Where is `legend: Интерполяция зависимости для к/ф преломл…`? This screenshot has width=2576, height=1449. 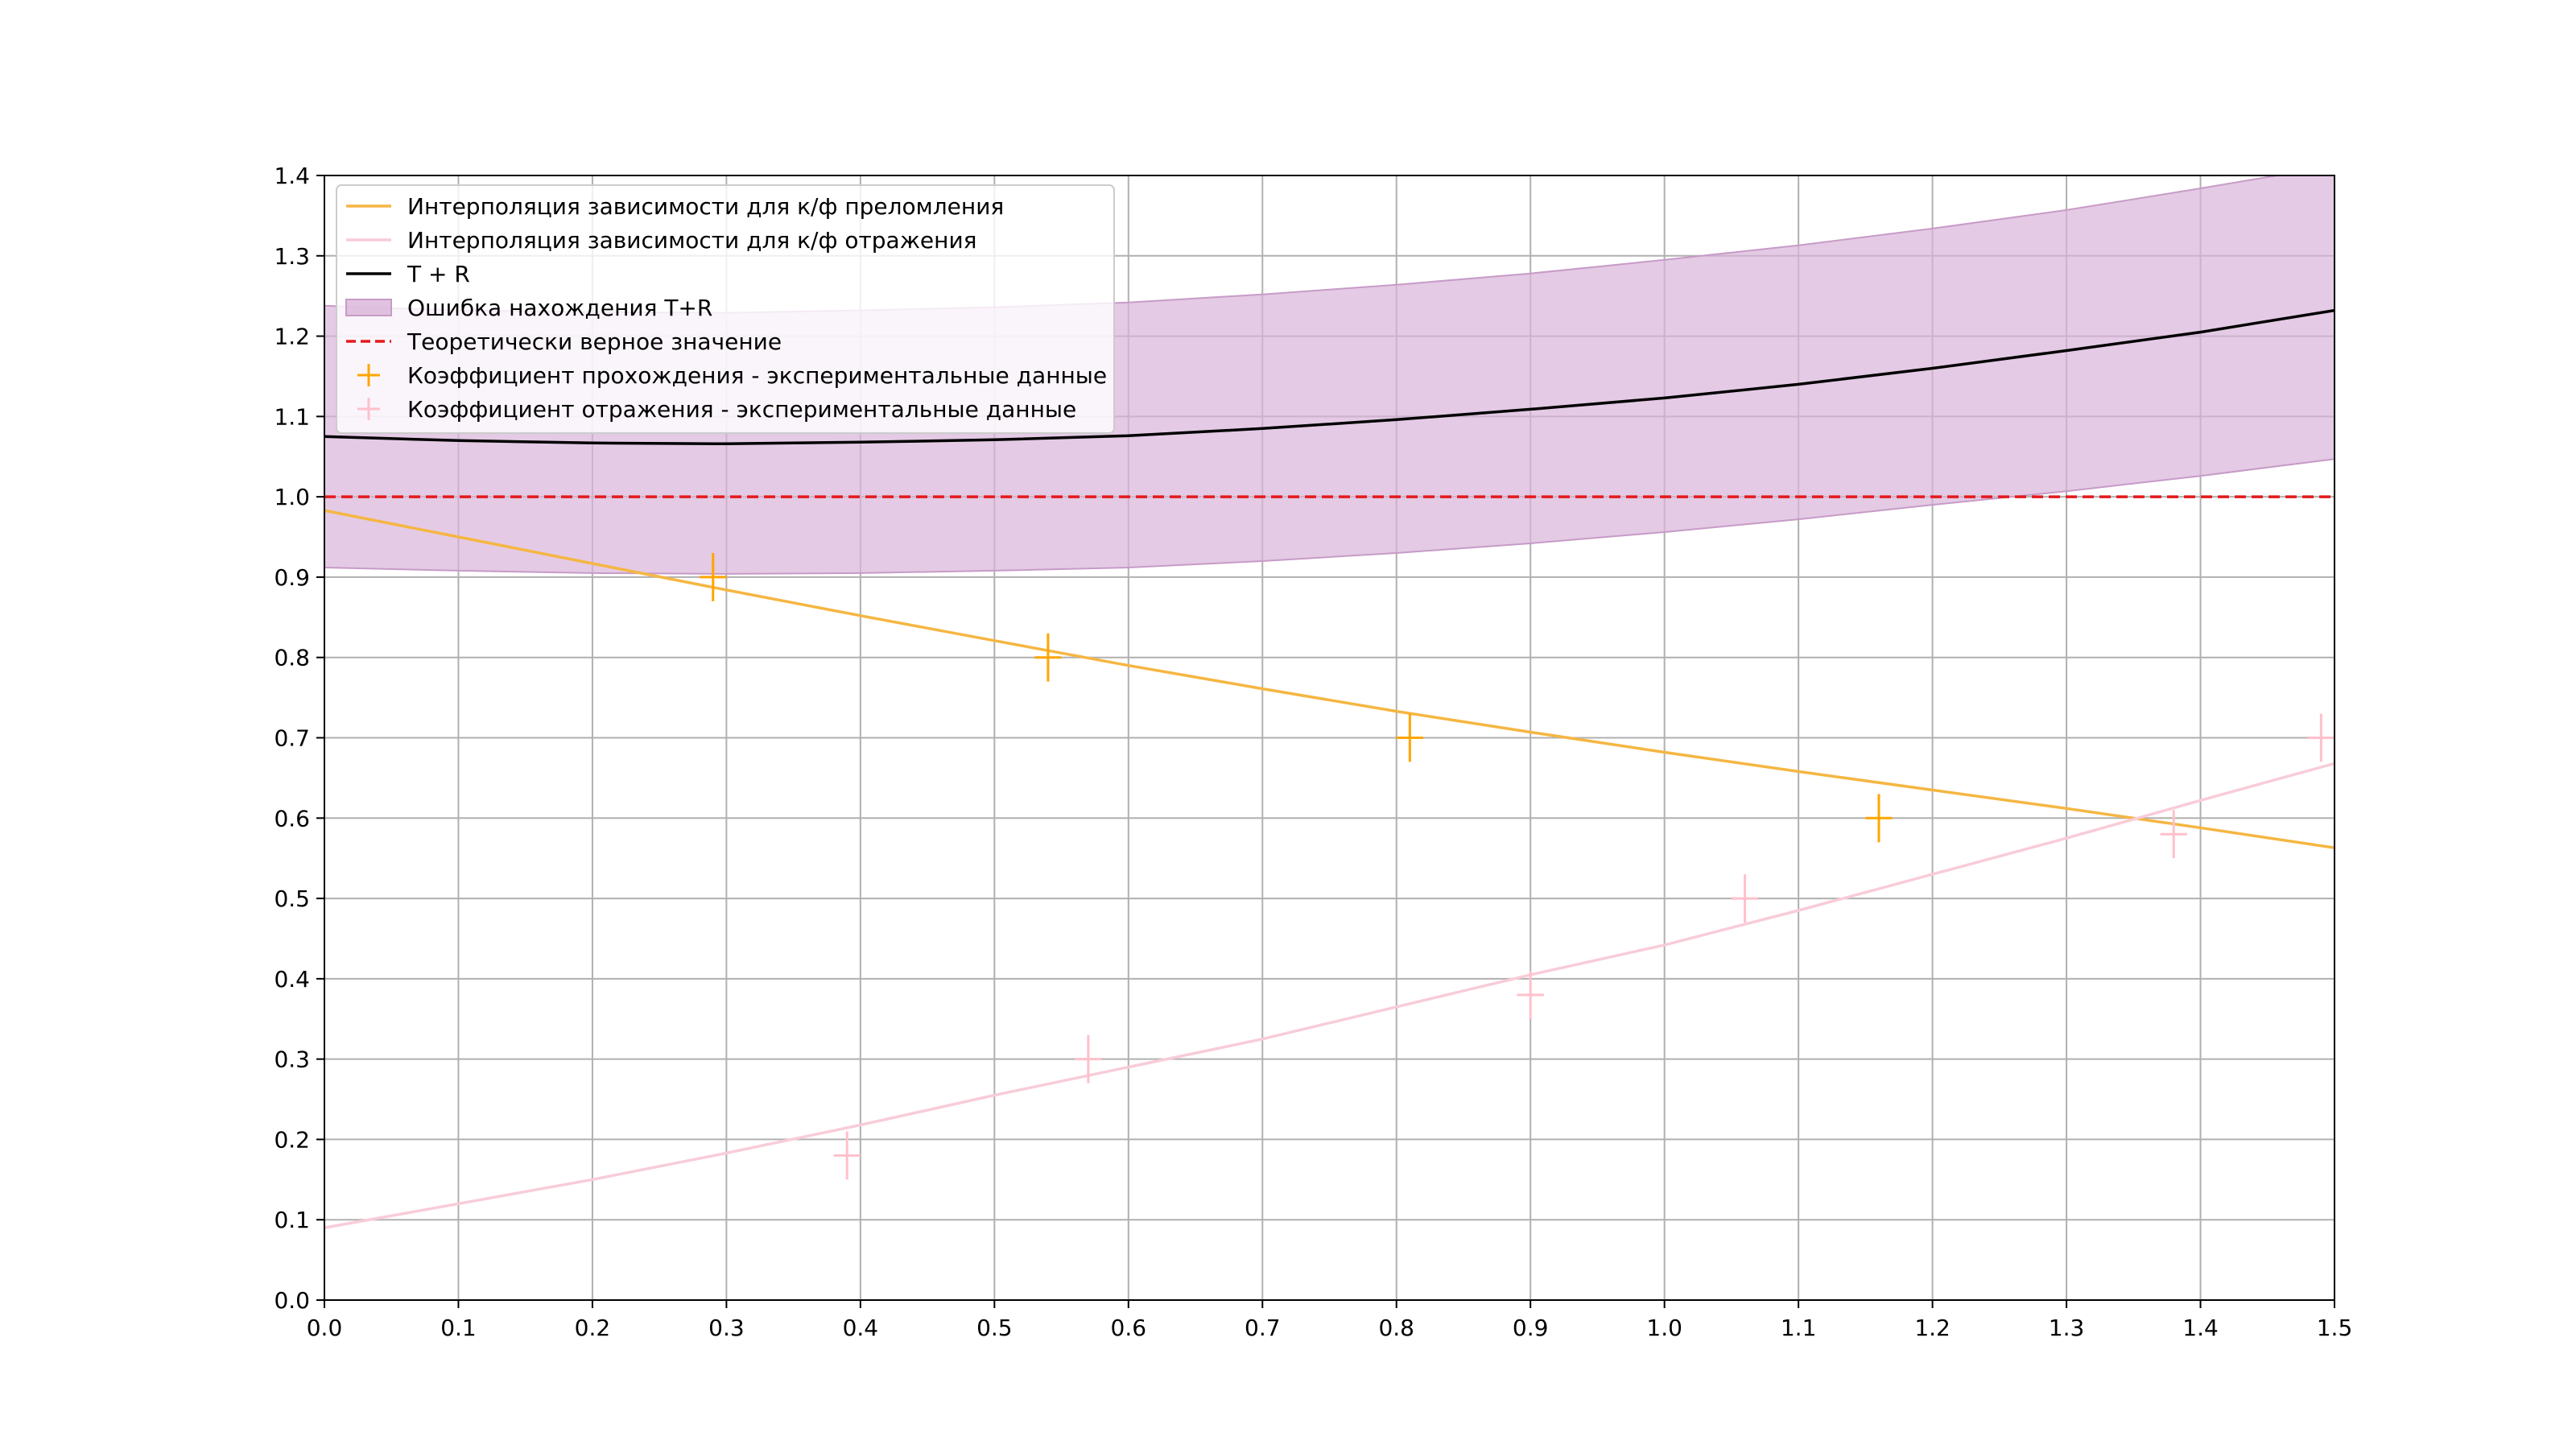
legend: Интерполяция зависимости для к/ф преломл… is located at coordinates (725, 309).